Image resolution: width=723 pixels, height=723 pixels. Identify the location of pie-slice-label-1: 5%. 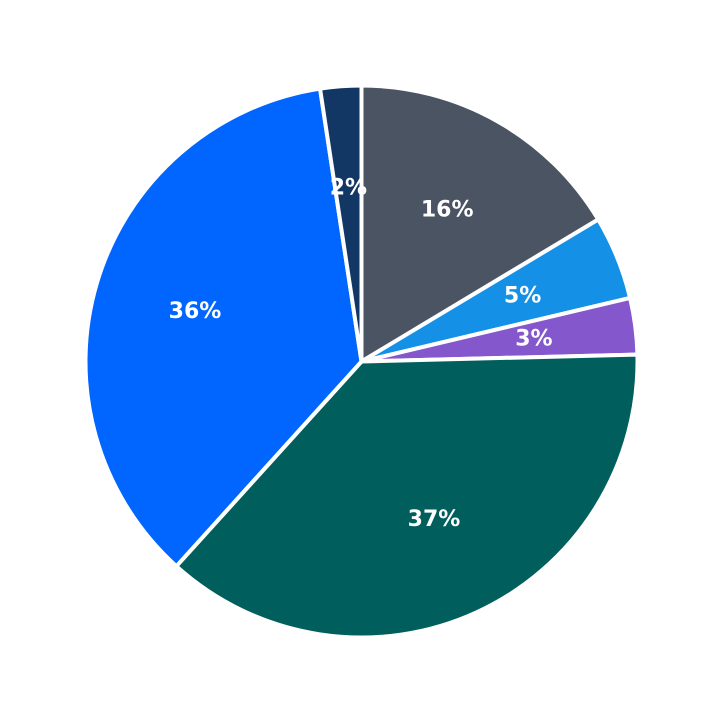
(522, 296).